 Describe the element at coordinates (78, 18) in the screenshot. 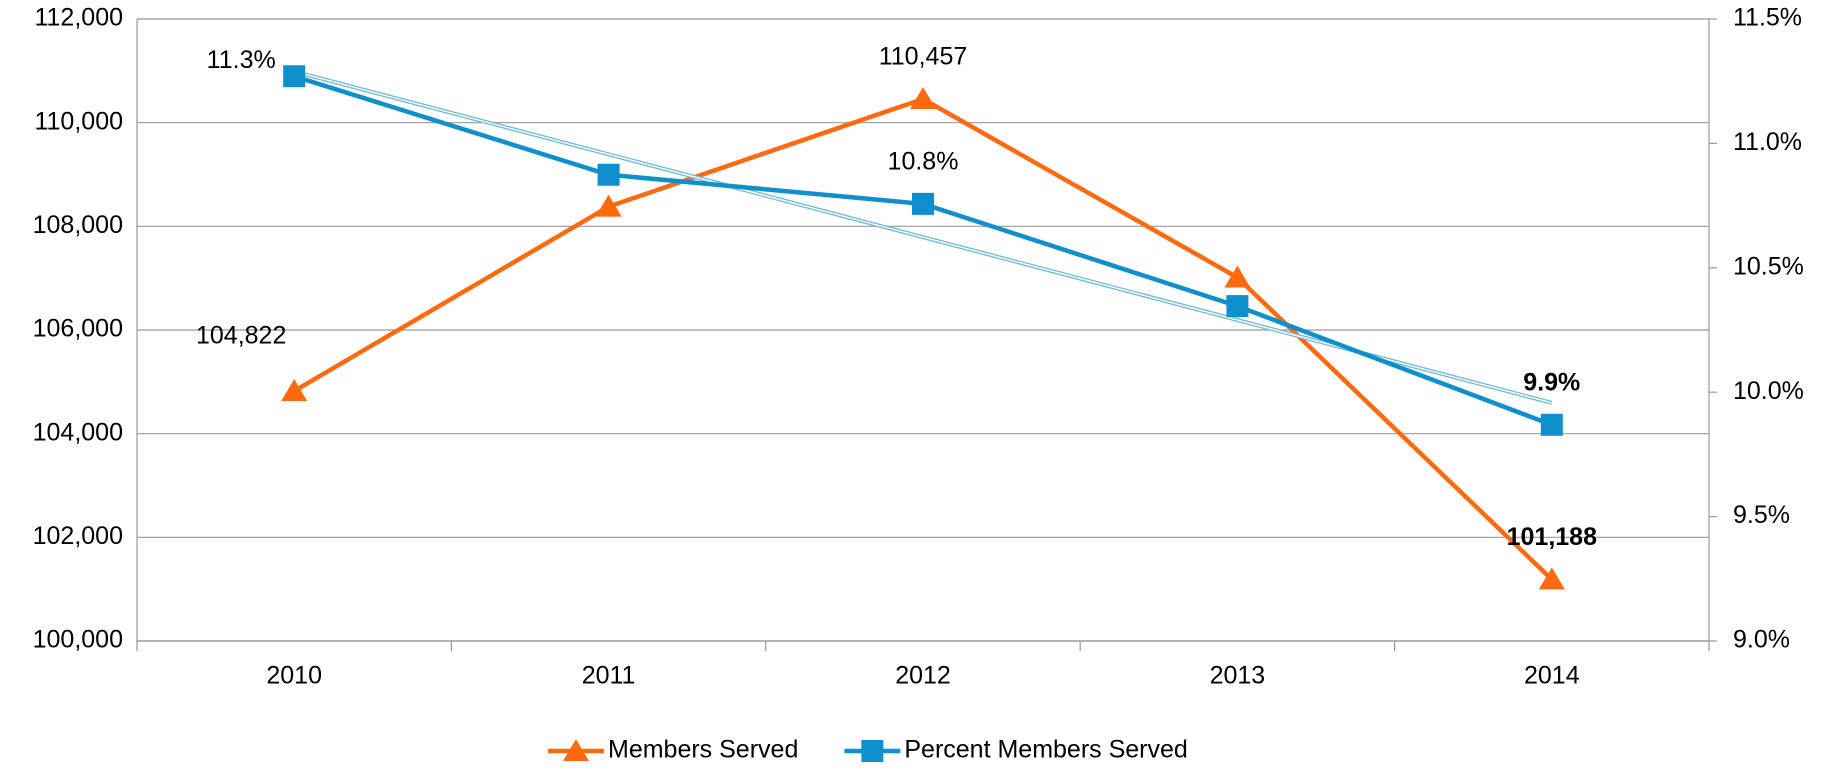

I see `y-tick-label: 112,000` at that location.